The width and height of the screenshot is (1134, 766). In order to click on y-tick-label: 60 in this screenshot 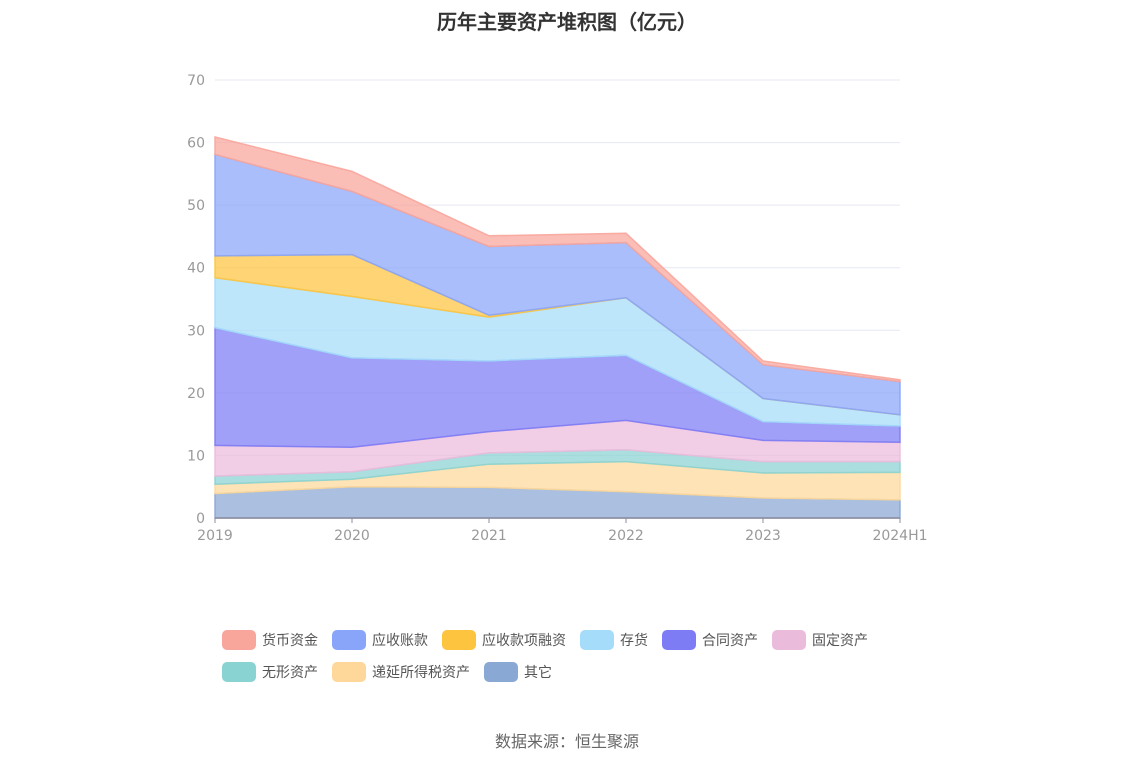, I will do `click(196, 144)`.